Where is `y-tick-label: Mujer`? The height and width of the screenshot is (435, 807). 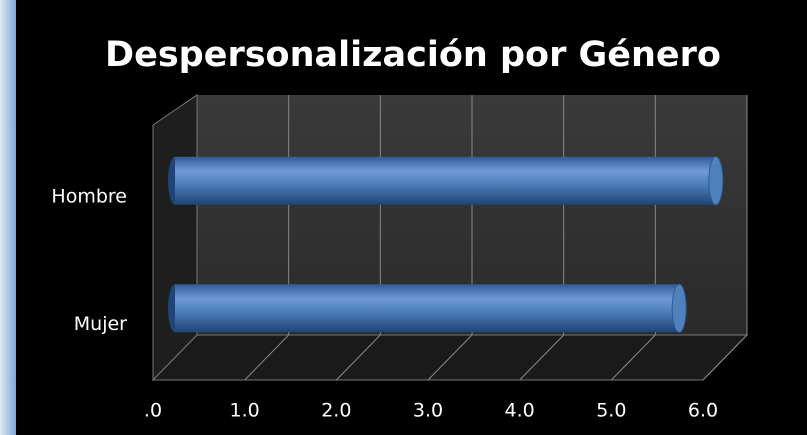
y-tick-label: Mujer is located at coordinates (100, 324).